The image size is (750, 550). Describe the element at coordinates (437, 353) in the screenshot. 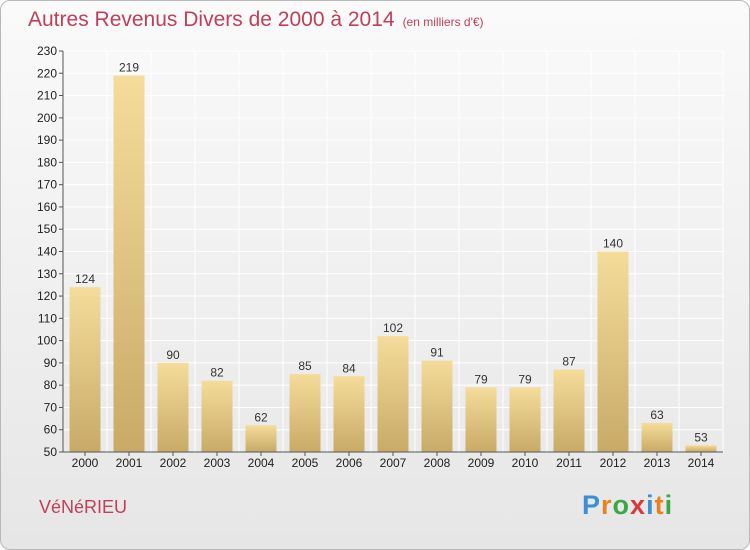

I see `data-label: 91` at that location.